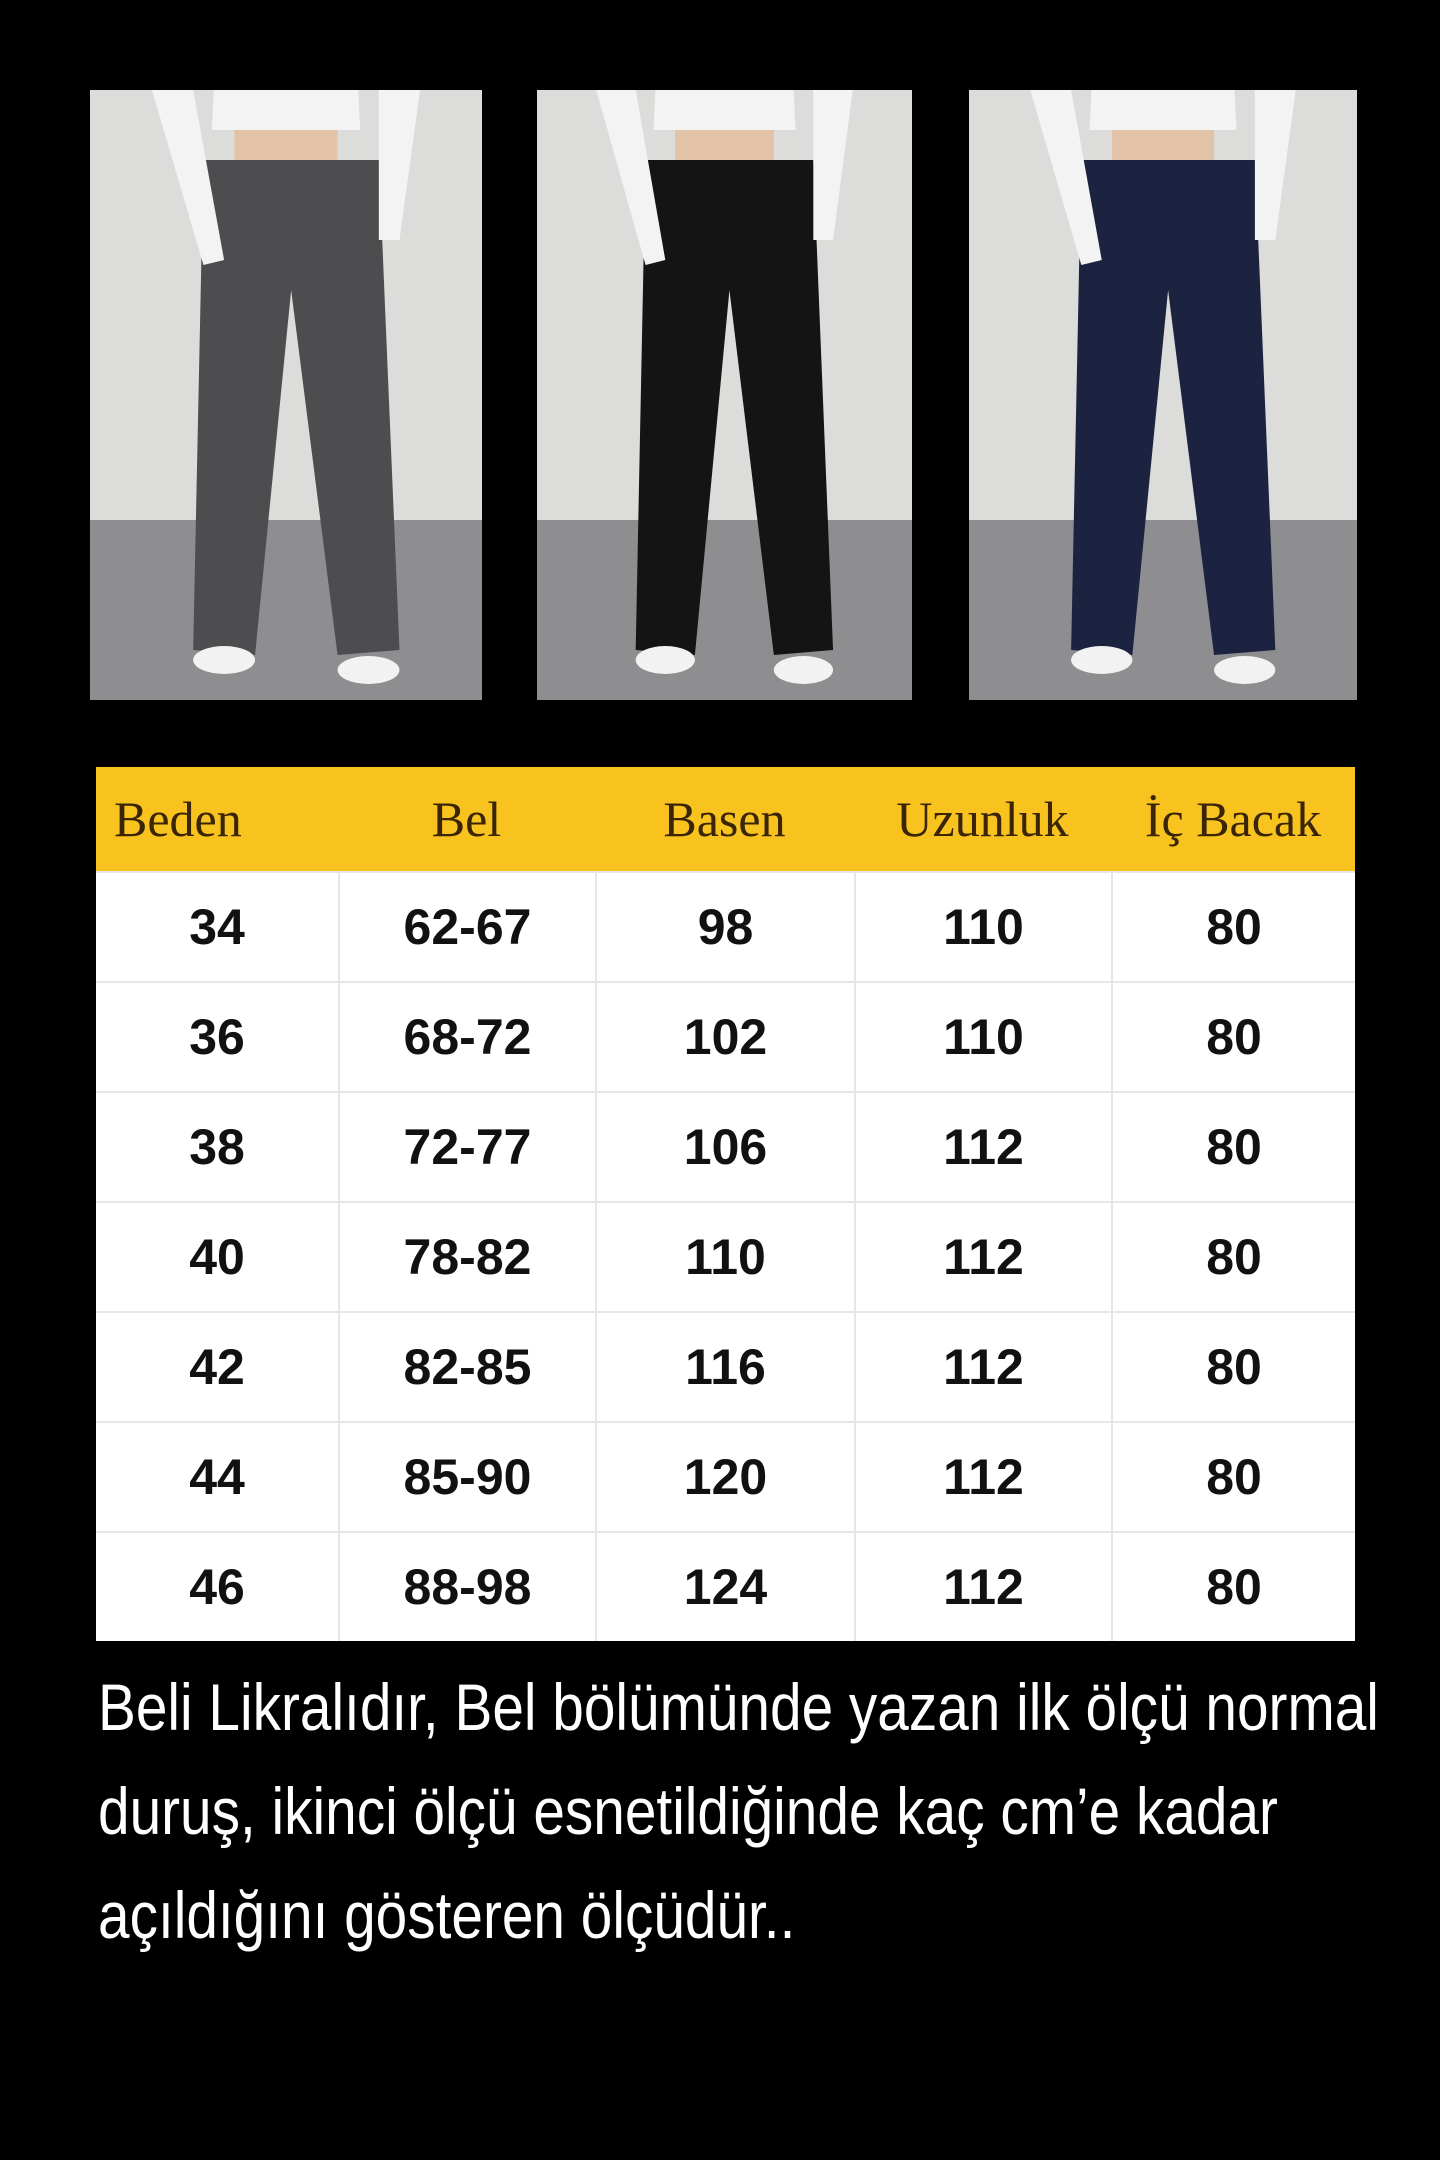 The image size is (1440, 2160). I want to click on table-row: 34 62-67 98 110 80, so click(725, 926).